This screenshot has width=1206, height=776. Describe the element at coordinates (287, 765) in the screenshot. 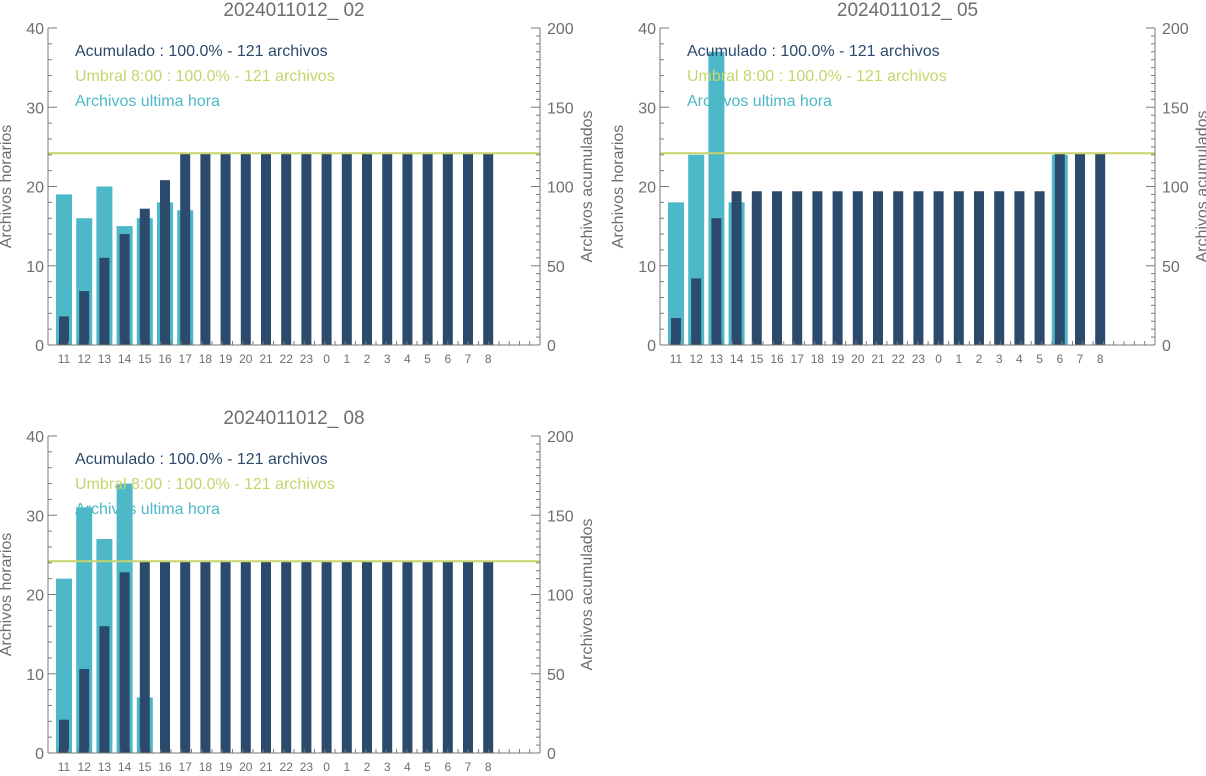

I see `x-tick-label: 22` at that location.